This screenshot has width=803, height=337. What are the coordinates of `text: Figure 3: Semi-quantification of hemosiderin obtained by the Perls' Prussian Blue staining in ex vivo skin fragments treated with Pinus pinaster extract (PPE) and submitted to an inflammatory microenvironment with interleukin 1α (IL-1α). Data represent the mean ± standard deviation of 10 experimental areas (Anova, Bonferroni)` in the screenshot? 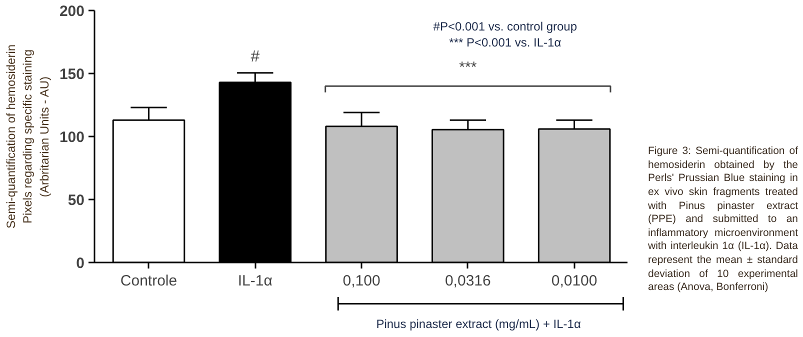 It's located at (723, 219).